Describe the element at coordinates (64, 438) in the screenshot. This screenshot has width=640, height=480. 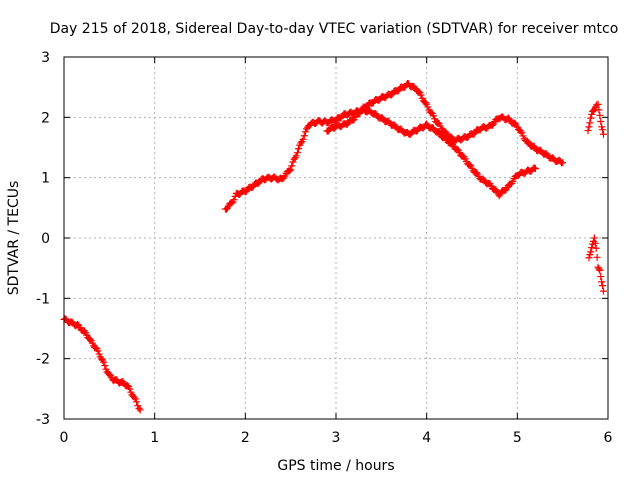
I see `x-tick-label: 0` at that location.